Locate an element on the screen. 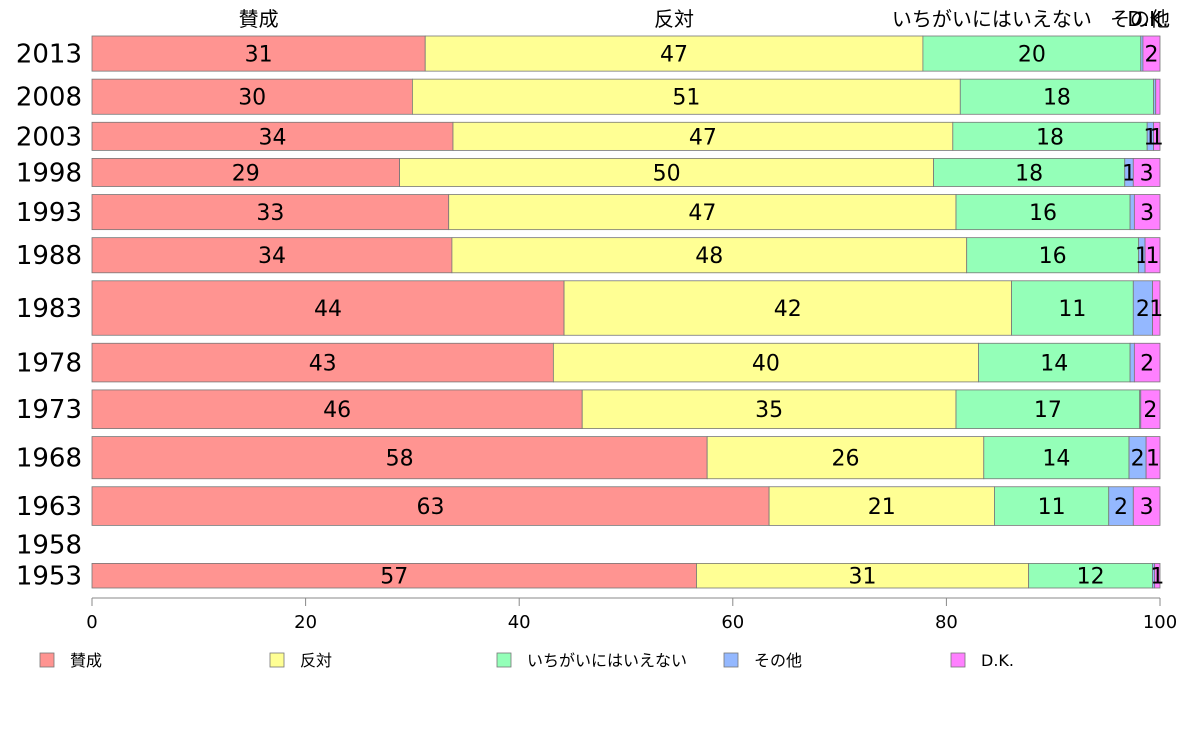  column-header: 賛成 is located at coordinates (259, 19).